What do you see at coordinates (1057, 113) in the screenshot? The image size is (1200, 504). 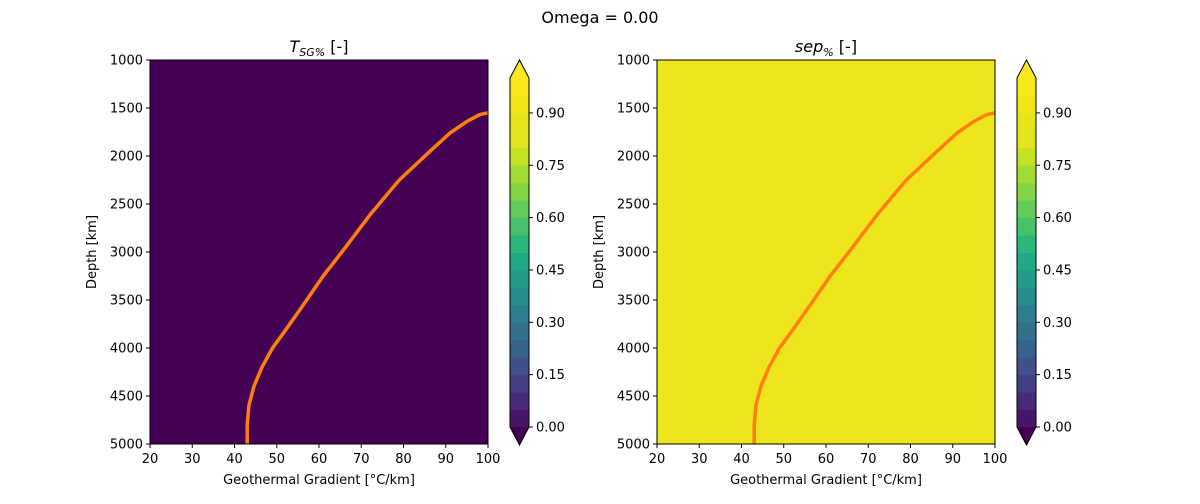 I see `colorbar-tick-label: 0.90` at bounding box center [1057, 113].